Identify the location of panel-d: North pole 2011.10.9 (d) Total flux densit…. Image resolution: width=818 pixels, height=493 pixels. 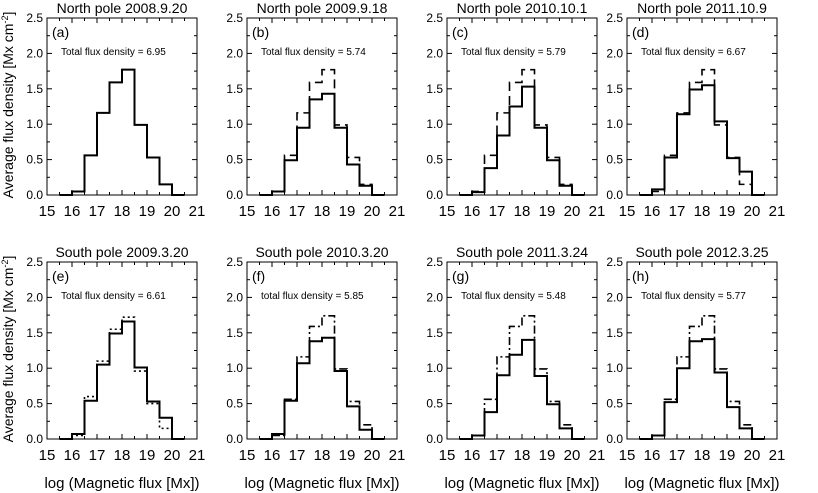
(695, 110).